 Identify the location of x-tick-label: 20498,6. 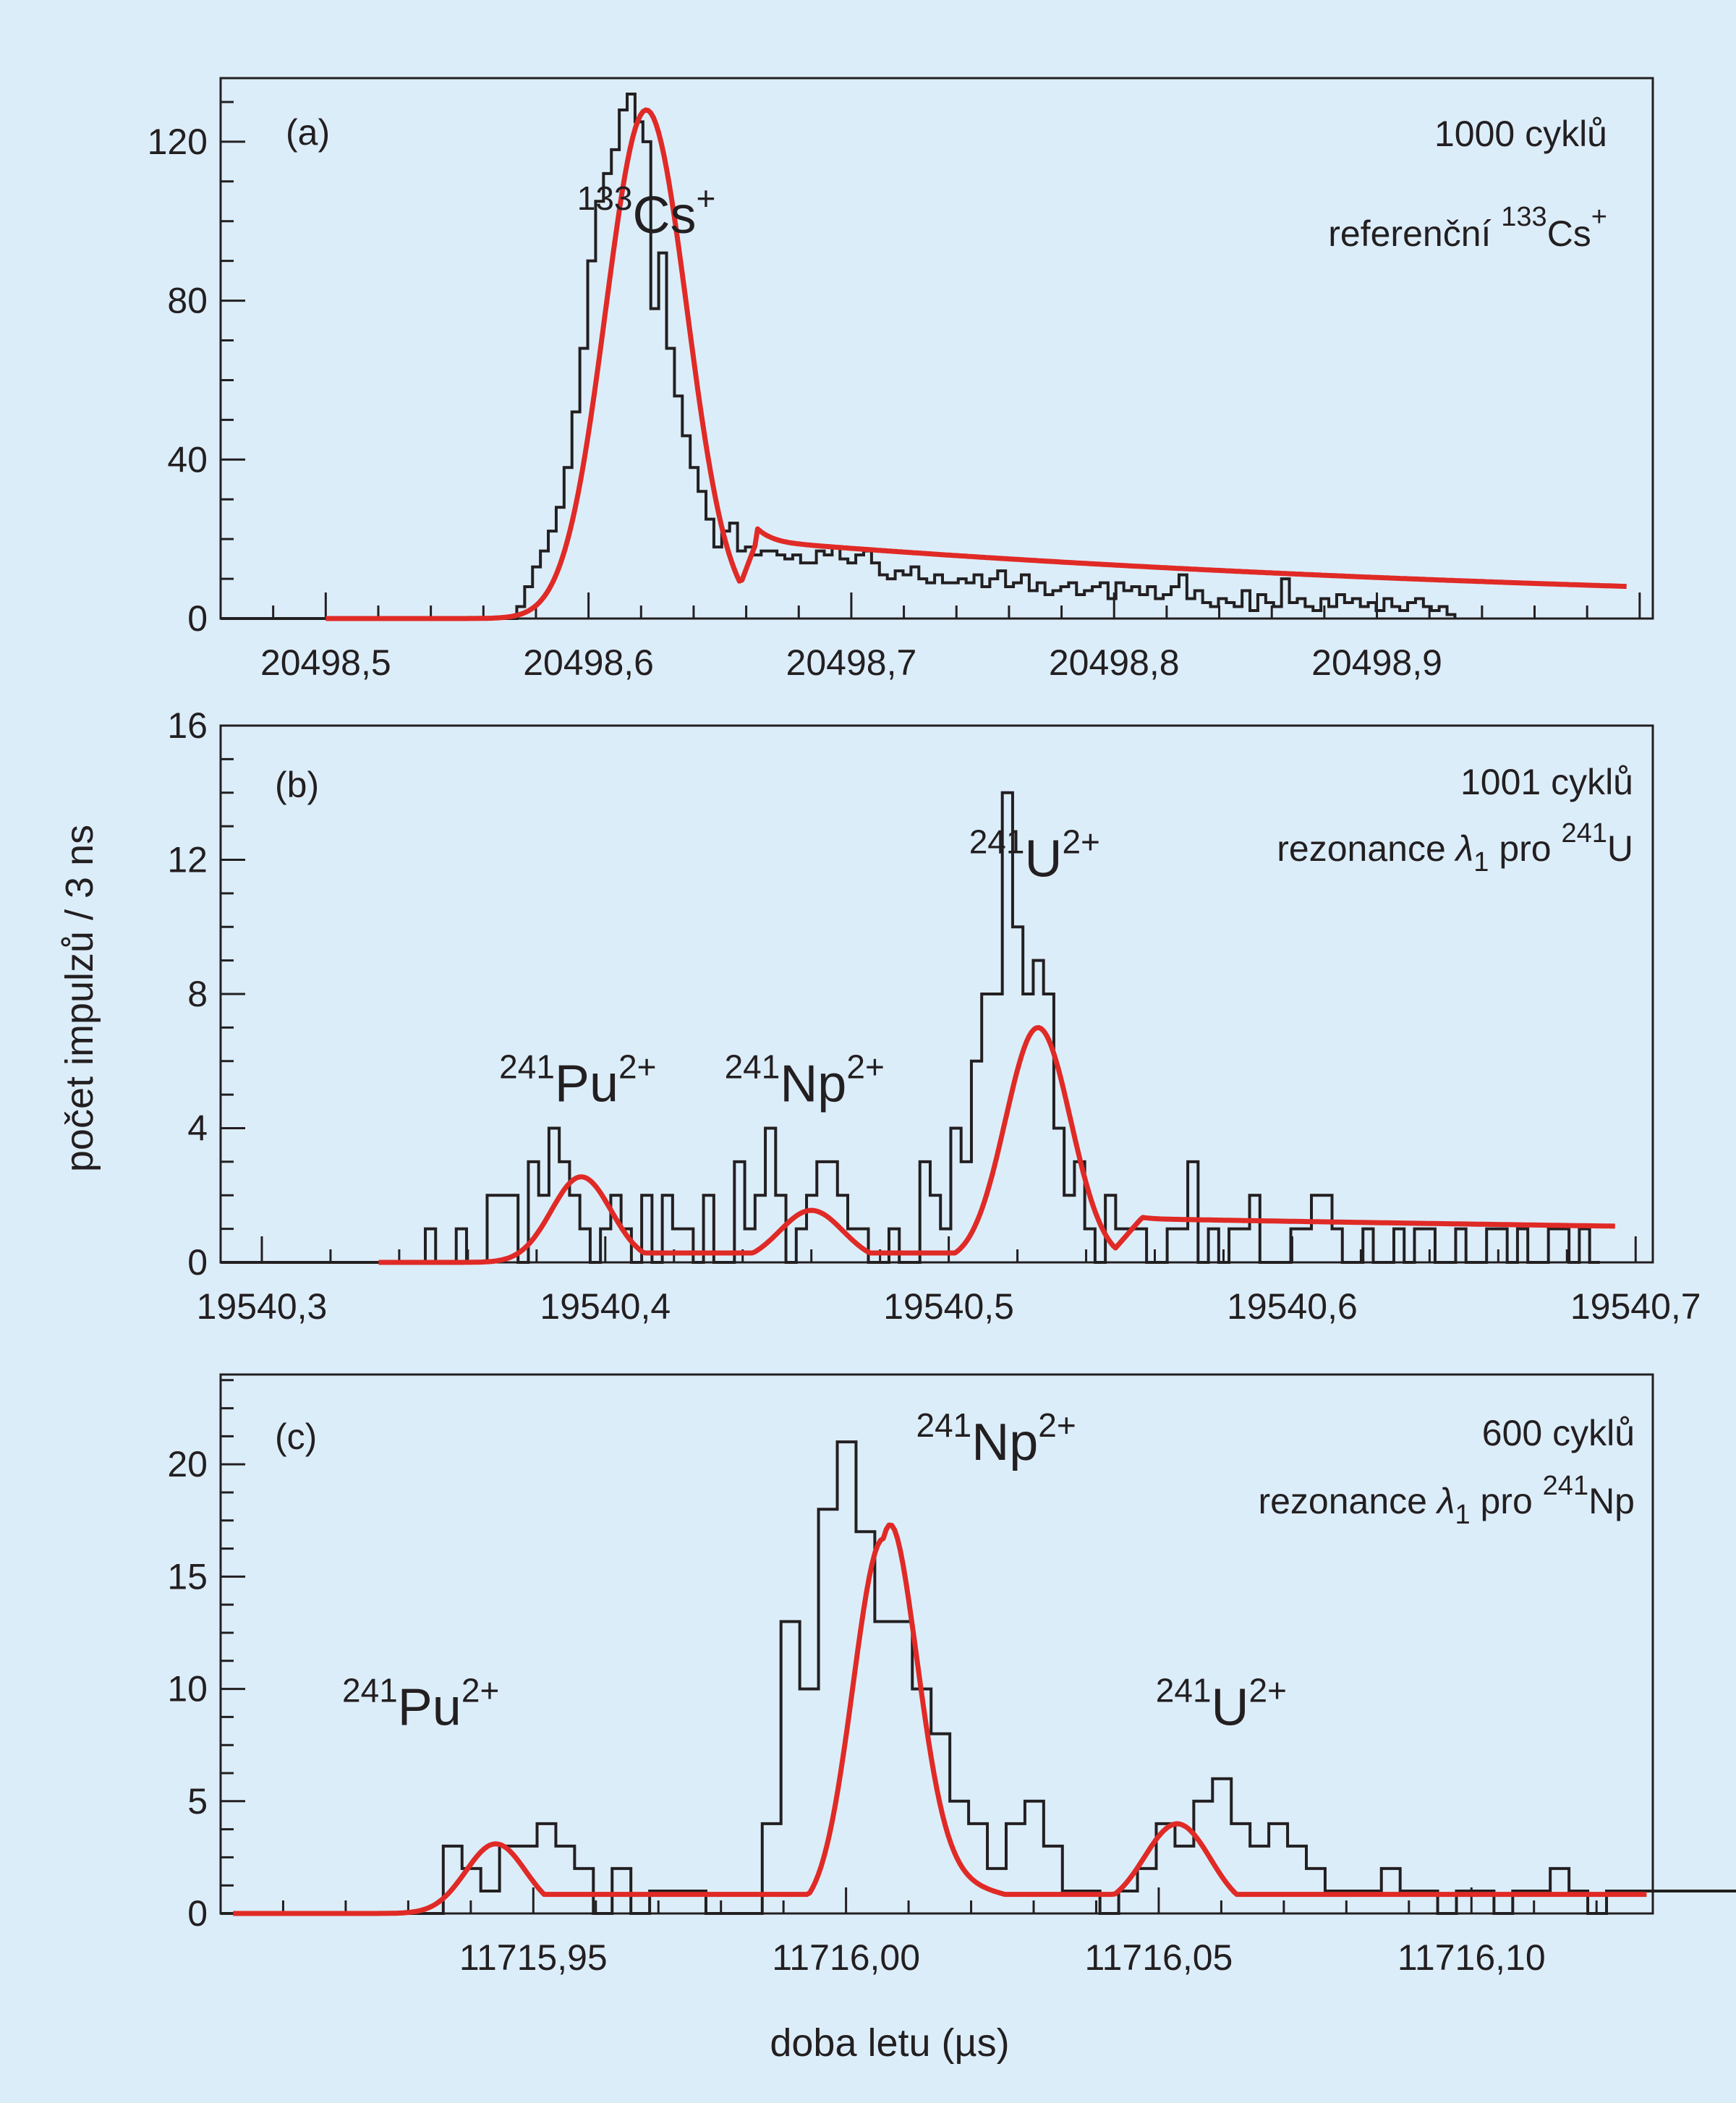
(588, 662).